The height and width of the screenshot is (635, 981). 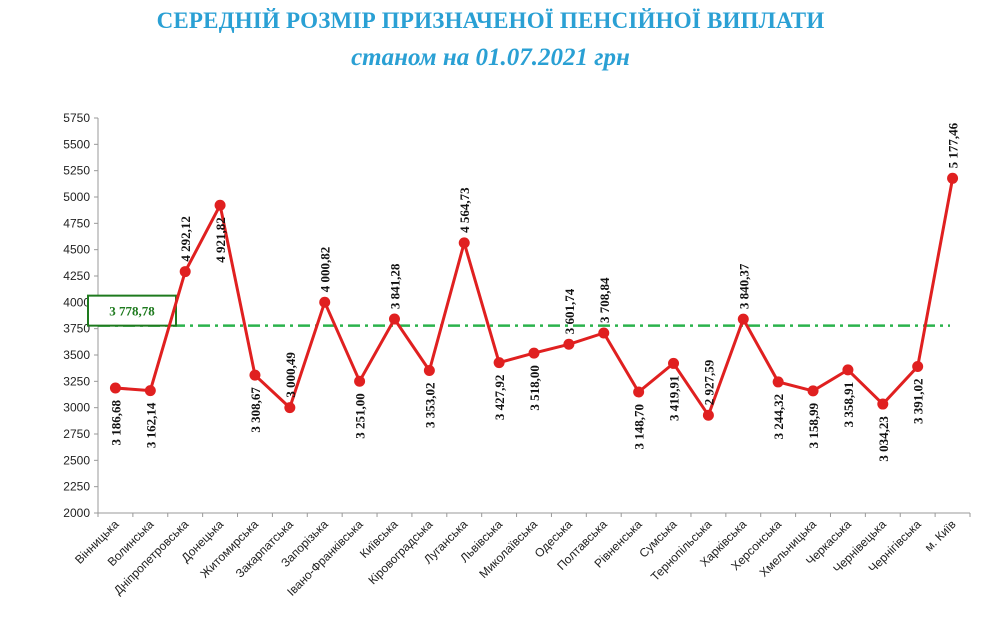 I want to click on data-label: 4 564,73, so click(x=464, y=210).